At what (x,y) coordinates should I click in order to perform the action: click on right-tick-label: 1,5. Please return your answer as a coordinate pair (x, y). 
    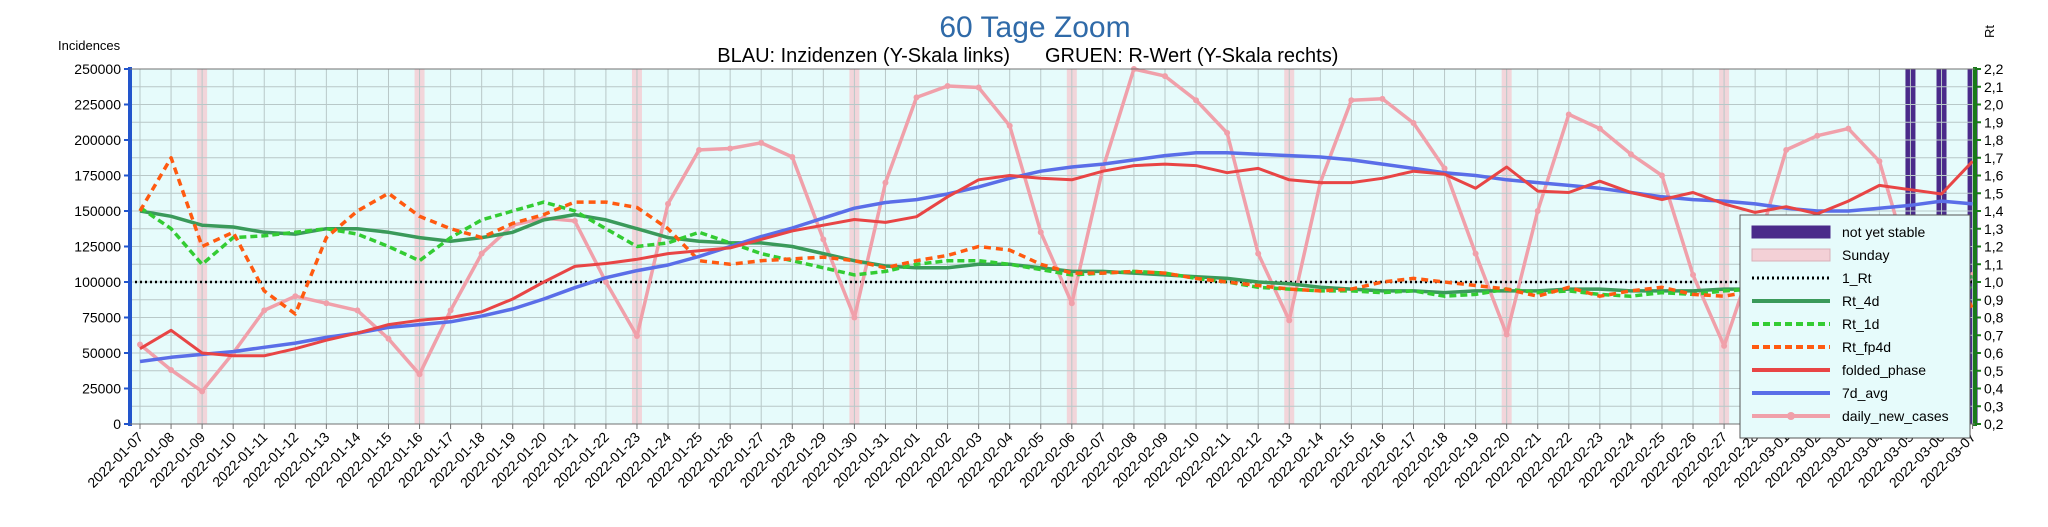
    Looking at the image, I should click on (1994, 193).